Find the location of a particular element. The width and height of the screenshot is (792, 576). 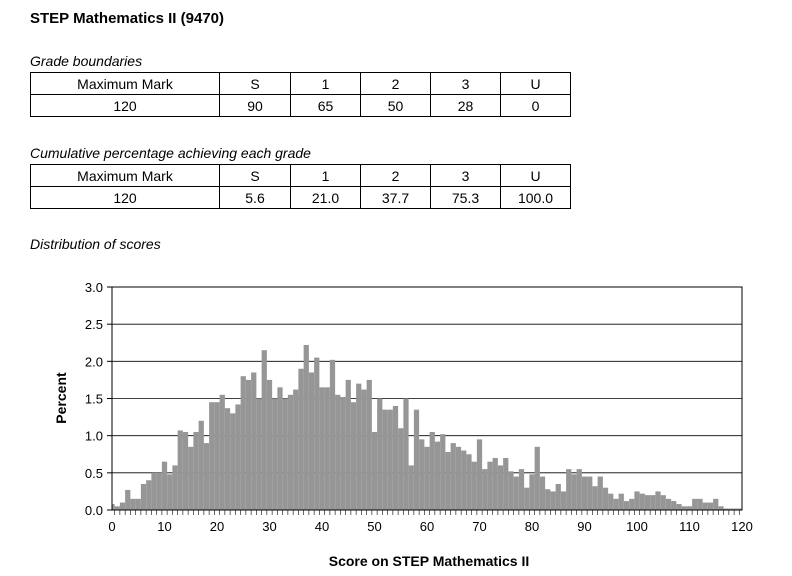

table-header-cell: 2 is located at coordinates (395, 175).